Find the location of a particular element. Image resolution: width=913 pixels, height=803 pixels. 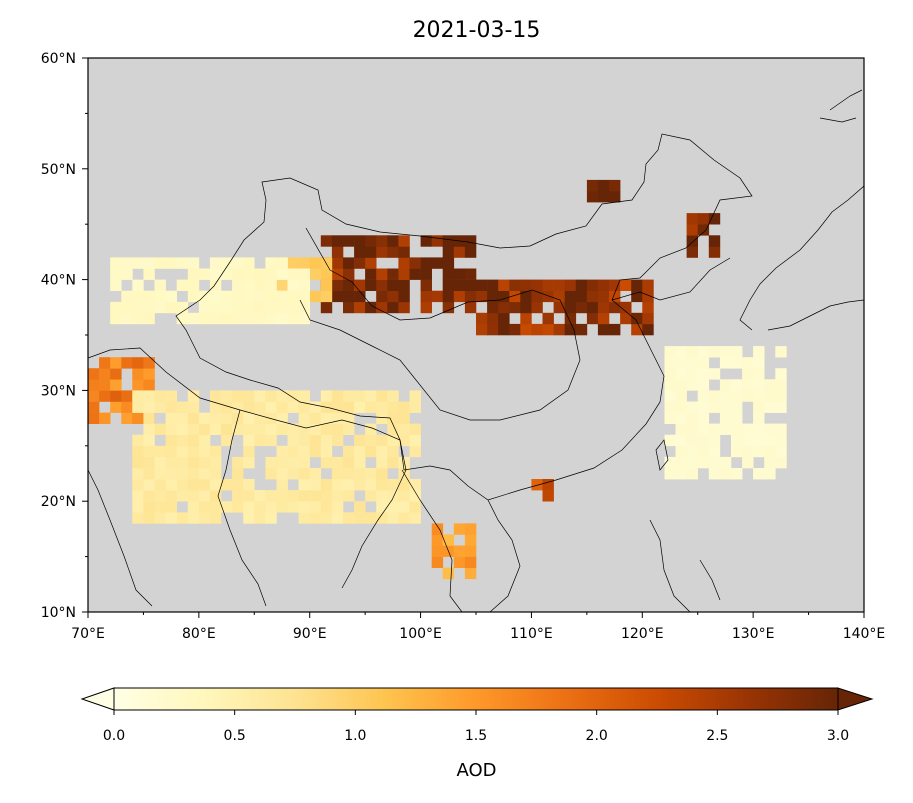

lon-tick-label: 70°E is located at coordinates (88, 634).